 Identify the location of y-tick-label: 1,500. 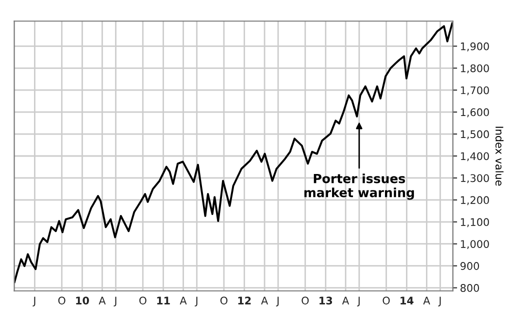
(474, 135).